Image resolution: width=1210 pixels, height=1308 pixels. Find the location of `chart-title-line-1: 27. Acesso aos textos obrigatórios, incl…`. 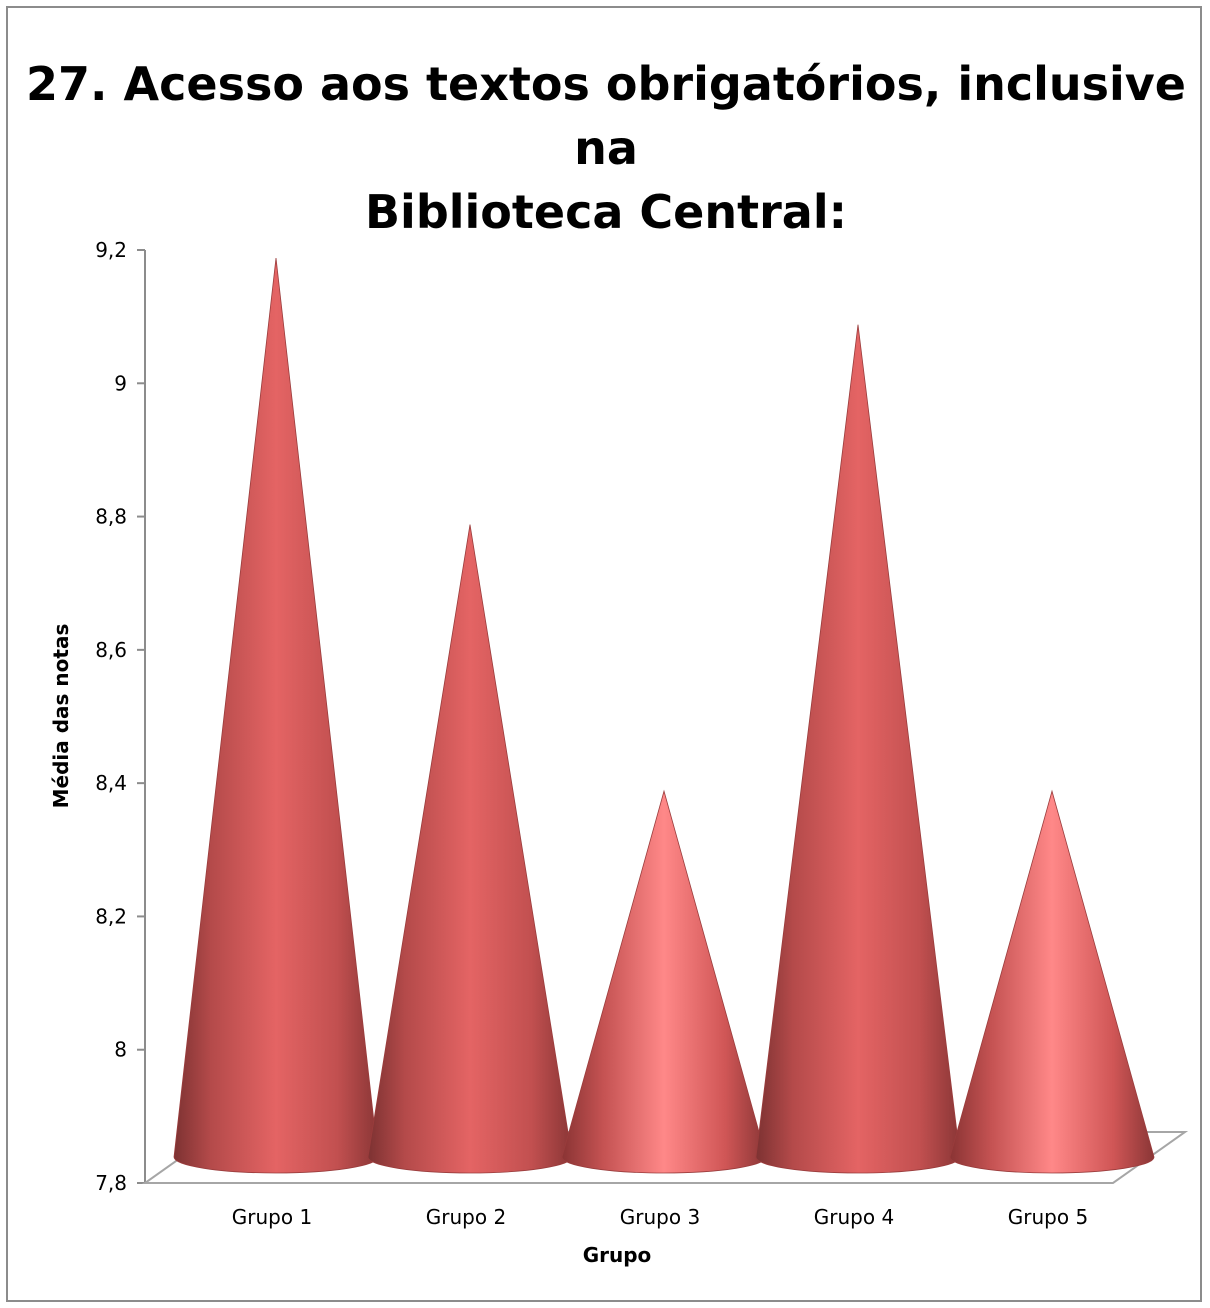

chart-title-line-1: 27. Acesso aos textos obrigatórios, incl… is located at coordinates (606, 116).